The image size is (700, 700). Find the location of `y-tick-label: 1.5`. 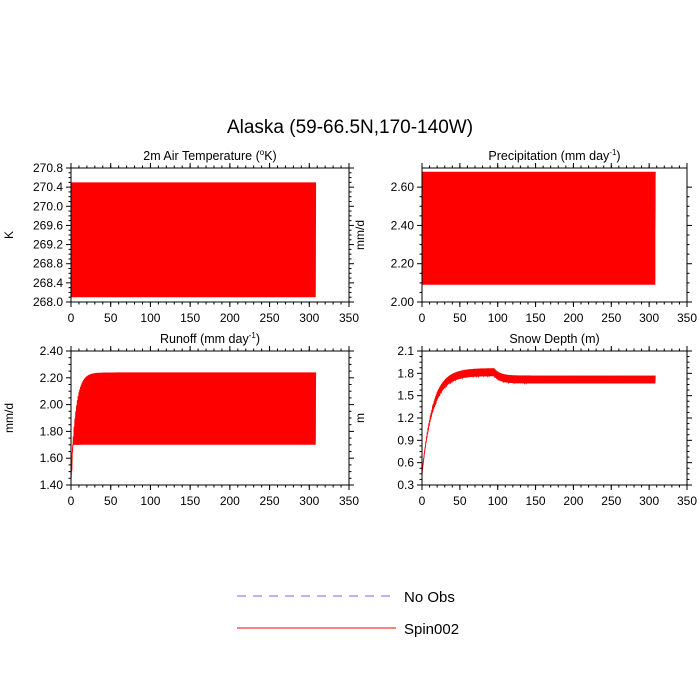

y-tick-label: 1.5 is located at coordinates (405, 396).